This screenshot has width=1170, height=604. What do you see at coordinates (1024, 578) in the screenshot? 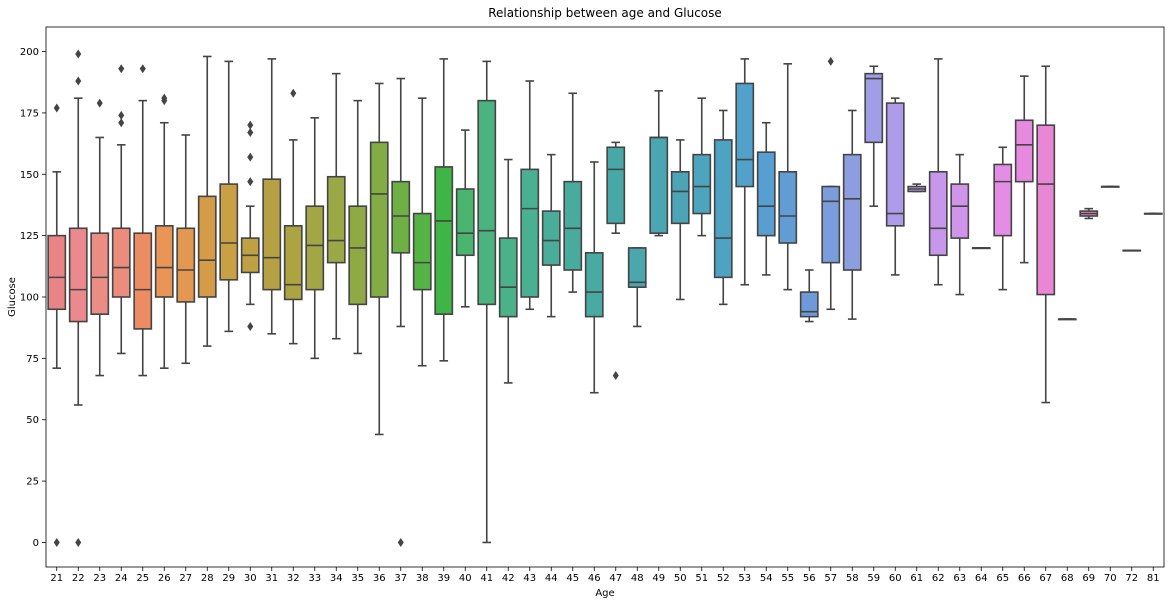
I see `x-tick-label: 66` at bounding box center [1024, 578].